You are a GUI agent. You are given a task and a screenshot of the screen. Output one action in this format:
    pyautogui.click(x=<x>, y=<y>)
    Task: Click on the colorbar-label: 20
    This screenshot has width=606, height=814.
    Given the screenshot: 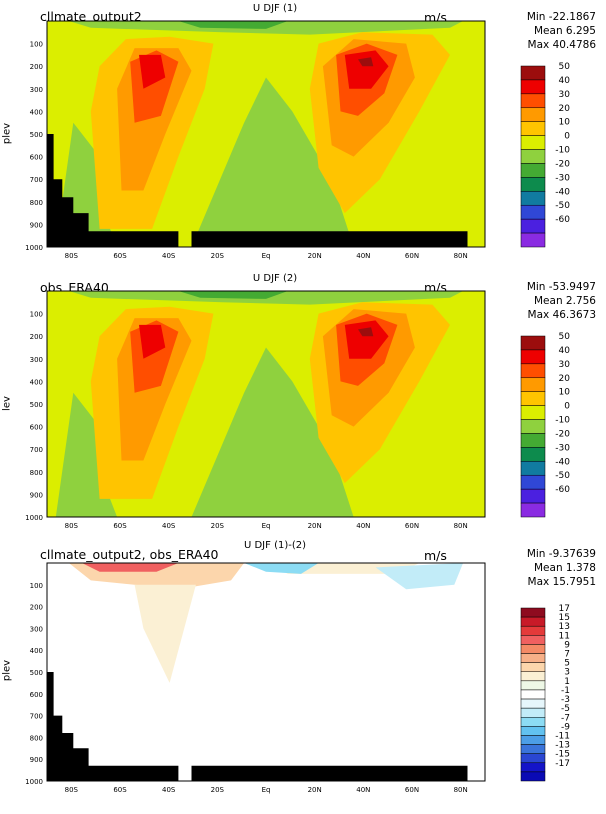 What is the action you would take?
    pyautogui.click(x=565, y=109)
    